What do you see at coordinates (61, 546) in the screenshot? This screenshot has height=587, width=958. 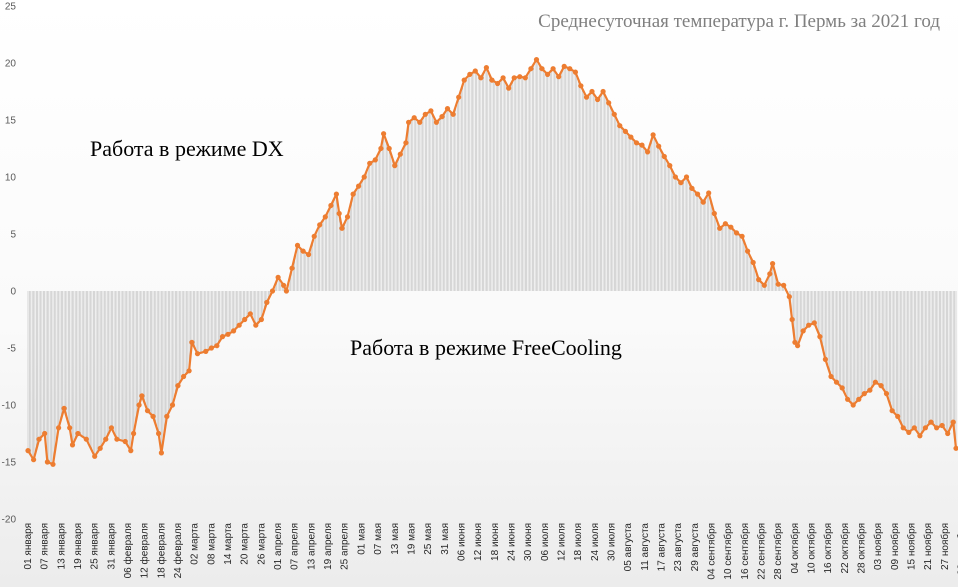 I see `x-tick-label: 13 января` at bounding box center [61, 546].